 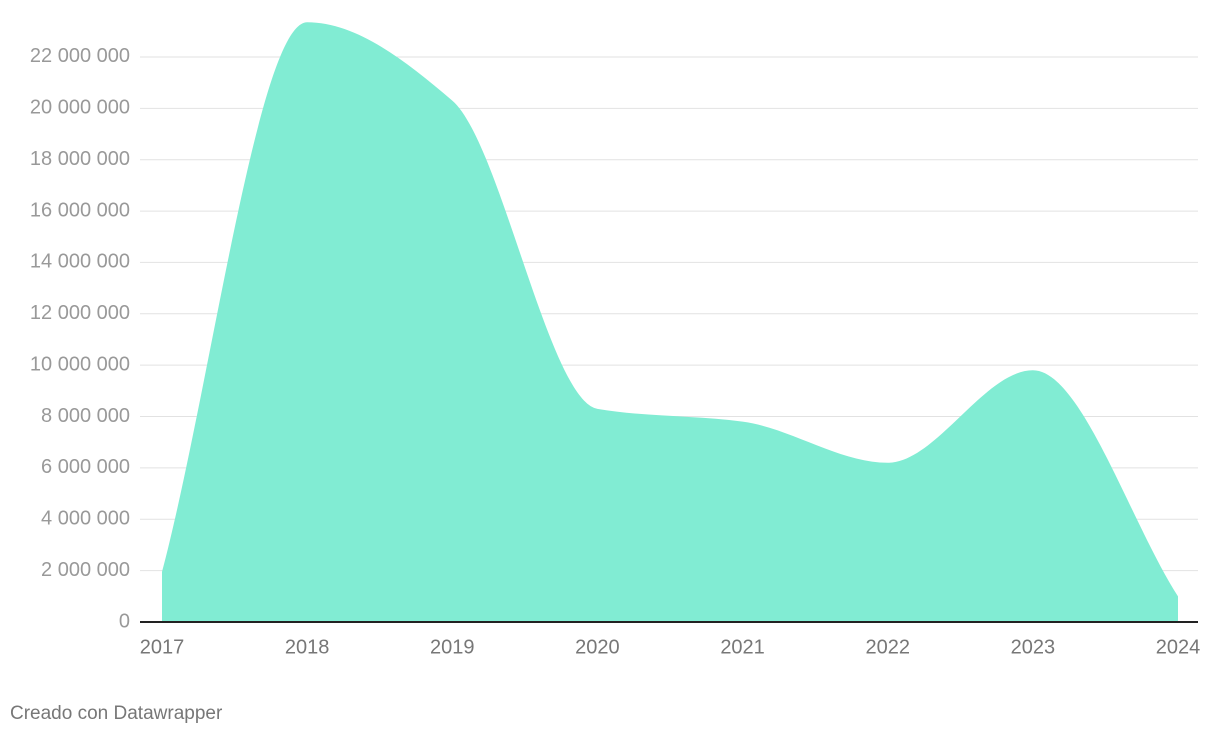 What do you see at coordinates (85, 416) in the screenshot?
I see `y-tick-label: 8 000 000` at bounding box center [85, 416].